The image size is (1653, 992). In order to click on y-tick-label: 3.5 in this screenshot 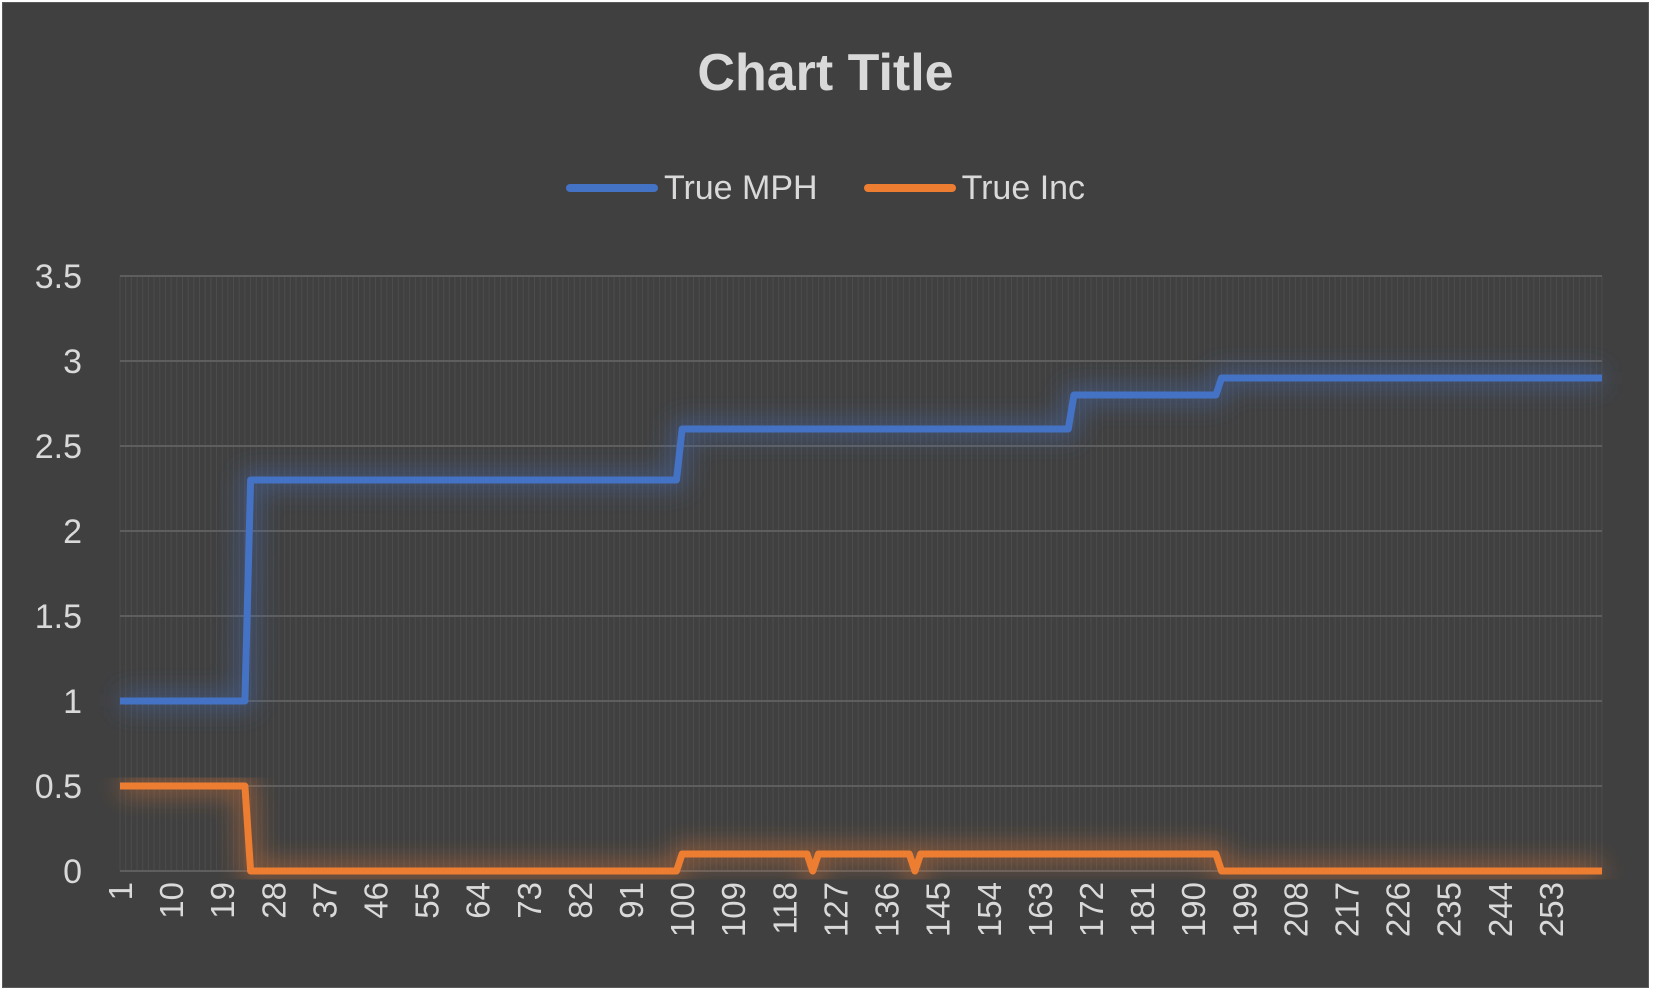, I will do `click(58, 277)`.